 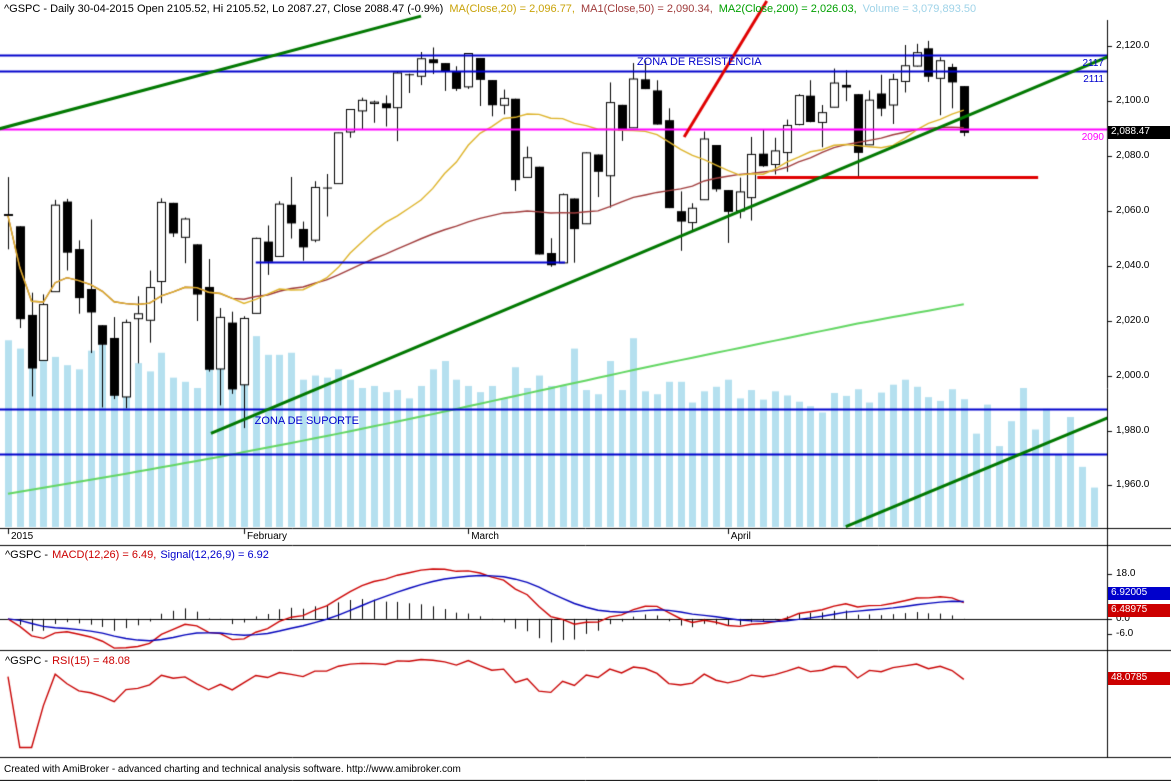 I want to click on hline-price-label: 2090, so click(x=1092, y=137).